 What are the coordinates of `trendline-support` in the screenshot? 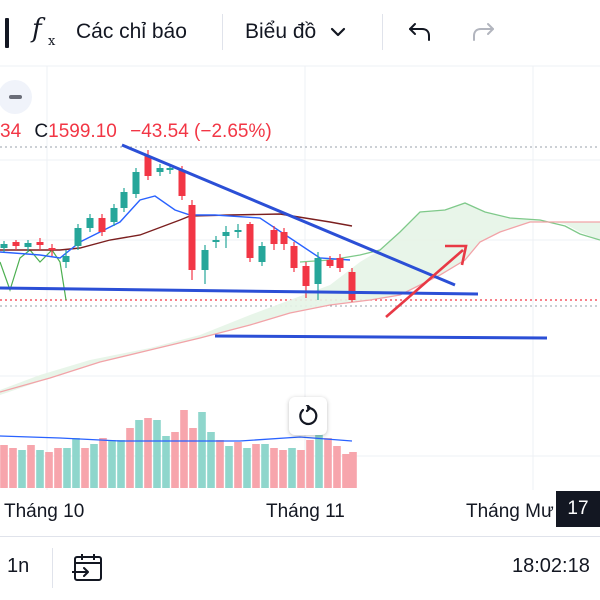 It's located at (239, 291).